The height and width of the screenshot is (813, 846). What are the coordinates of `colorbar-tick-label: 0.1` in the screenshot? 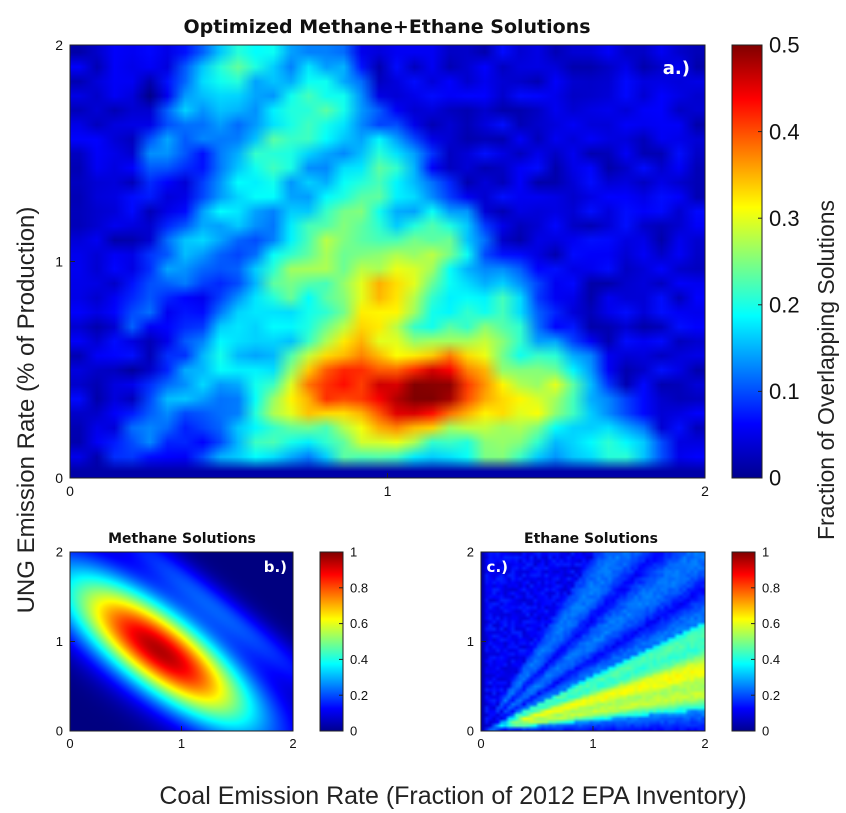 It's located at (784, 391).